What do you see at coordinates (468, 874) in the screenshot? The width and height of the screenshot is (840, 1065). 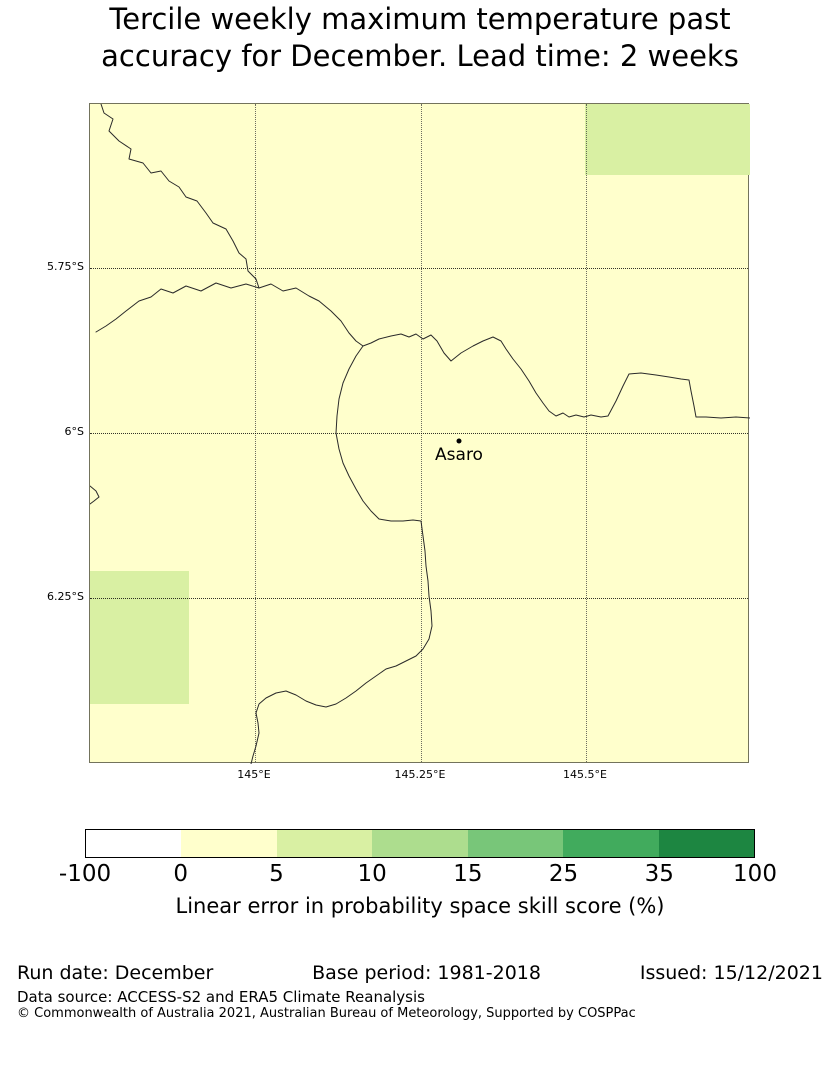 I see `colorbar-tick-label: 15` at bounding box center [468, 874].